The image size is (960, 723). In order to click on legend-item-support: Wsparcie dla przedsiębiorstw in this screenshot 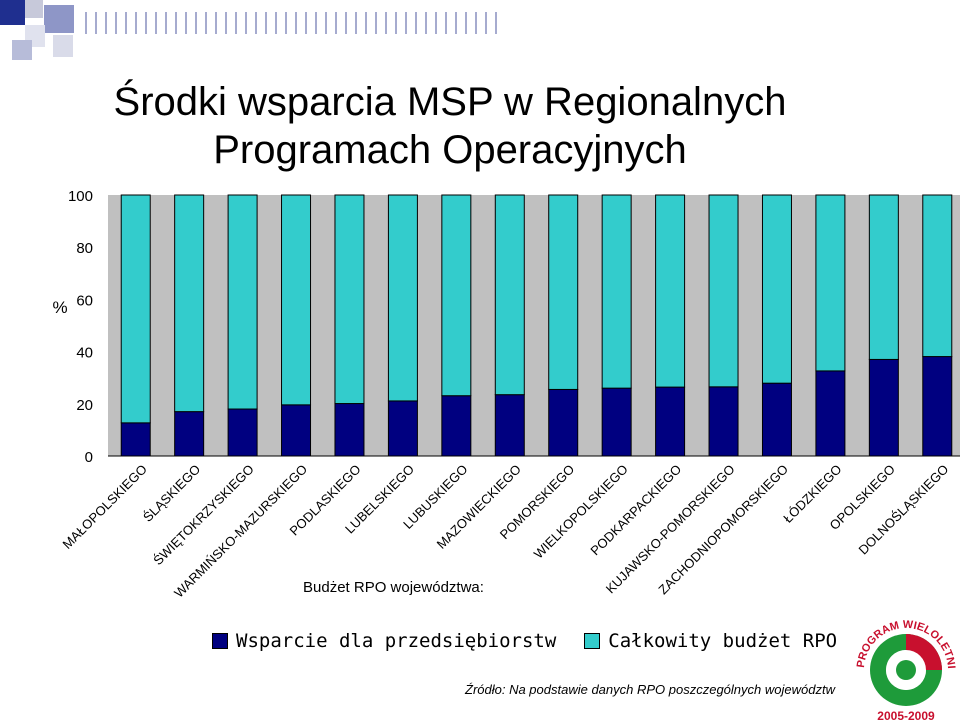, I will do `click(384, 641)`.